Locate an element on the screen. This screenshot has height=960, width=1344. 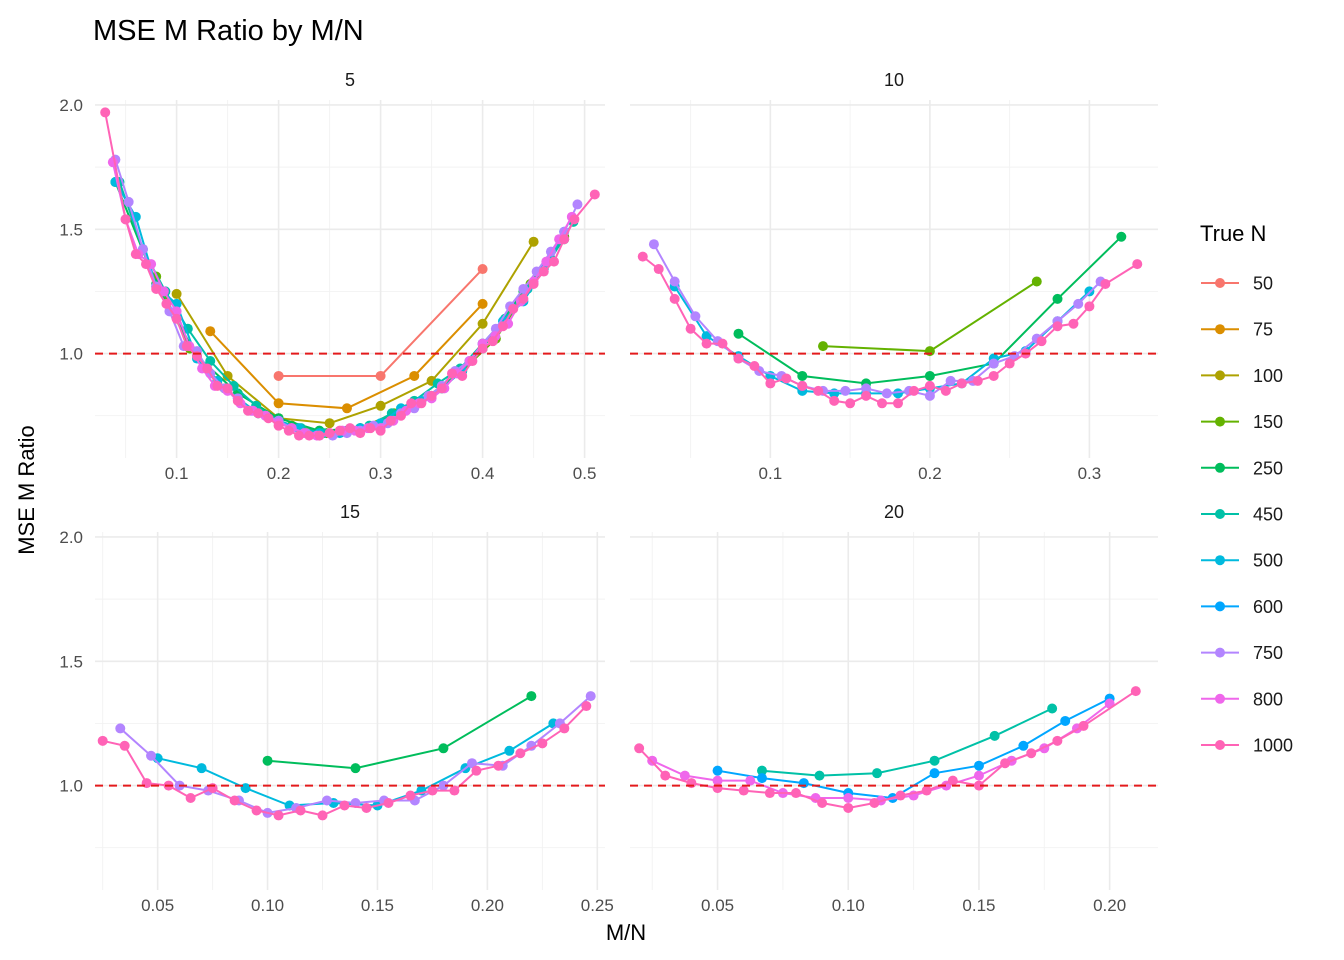
legend-item: 800 is located at coordinates (1242, 699).